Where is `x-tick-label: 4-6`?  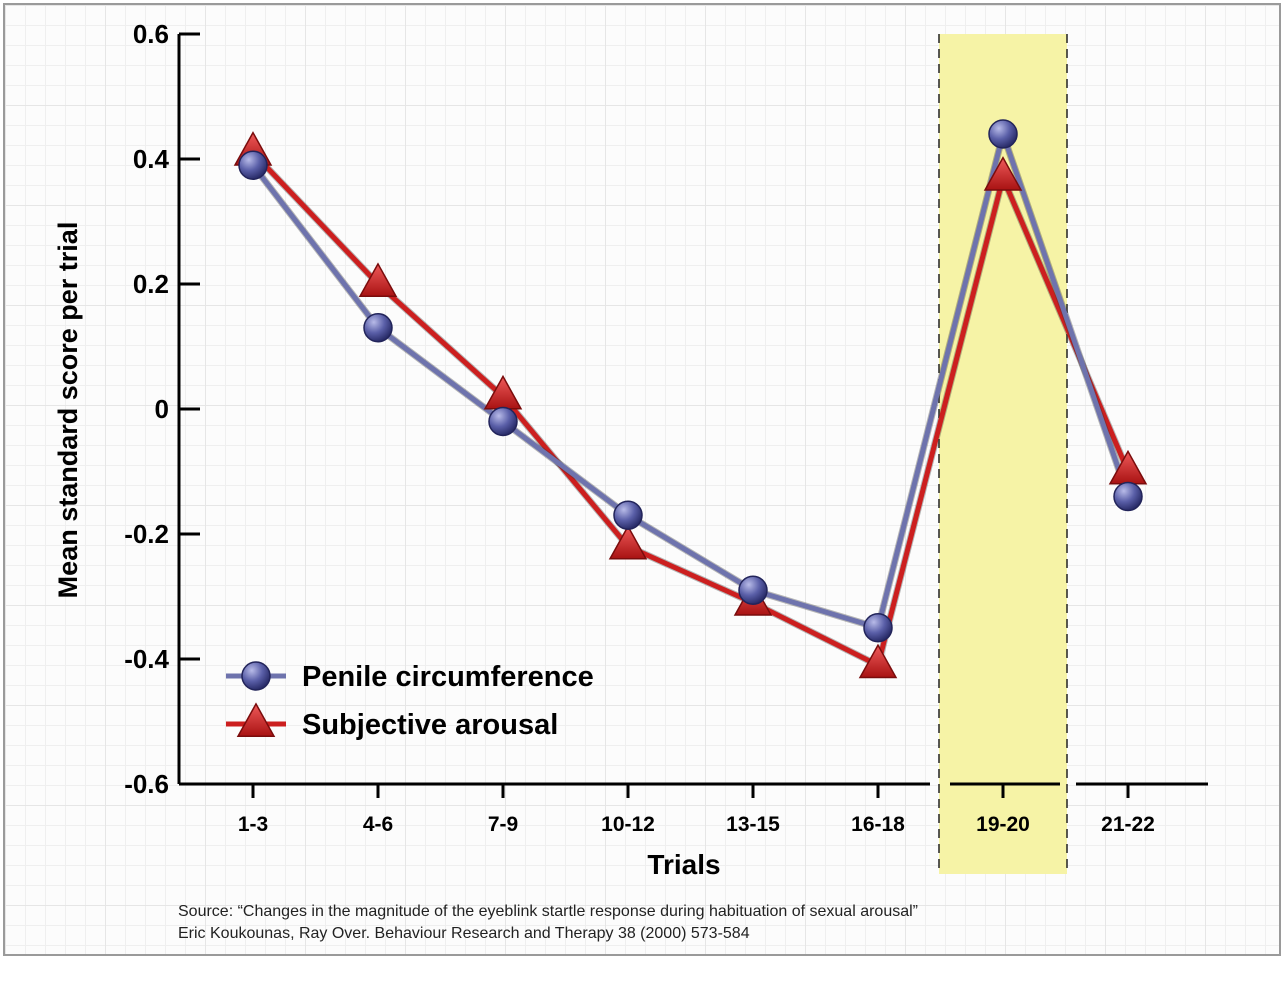
x-tick-label: 4-6 is located at coordinates (378, 824).